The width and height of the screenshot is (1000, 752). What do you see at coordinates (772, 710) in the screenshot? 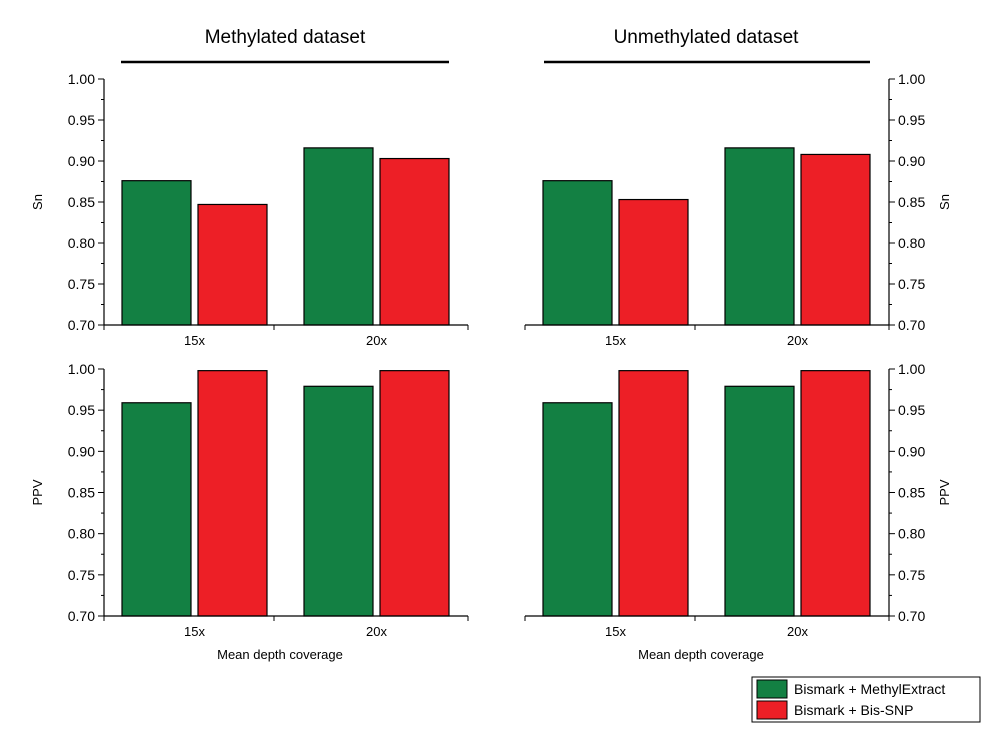
I see `legend-swatch-bissnp` at bounding box center [772, 710].